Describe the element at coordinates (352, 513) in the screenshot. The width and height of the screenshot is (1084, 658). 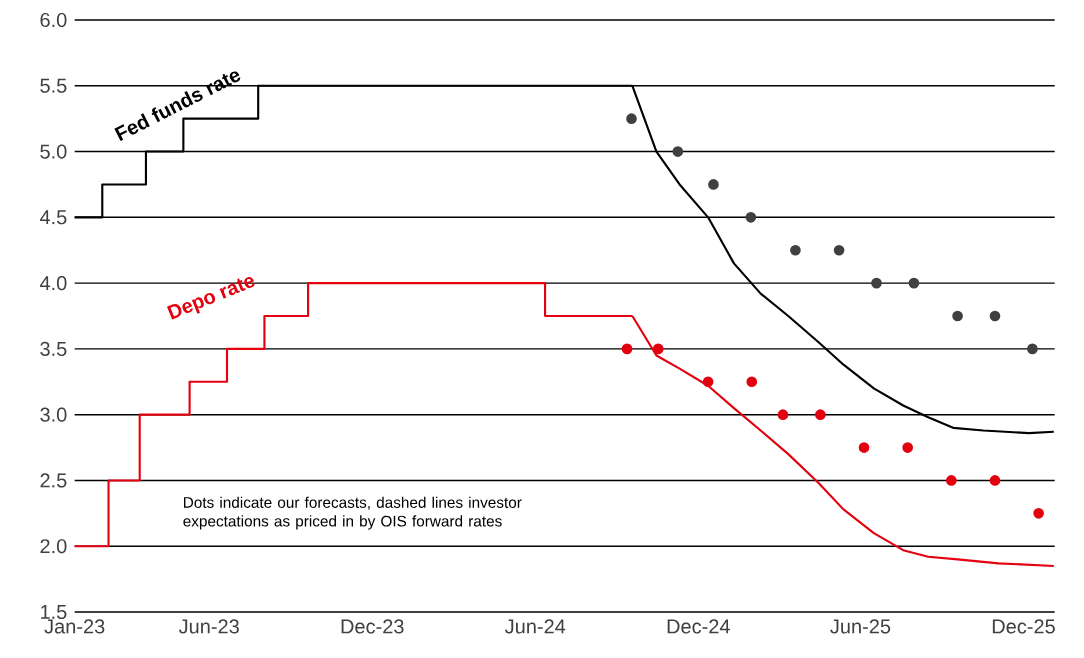
I see `annotation: Dots indicate our forecasts, dashed lines investor expectations as priced in by OIS forward rates` at that location.